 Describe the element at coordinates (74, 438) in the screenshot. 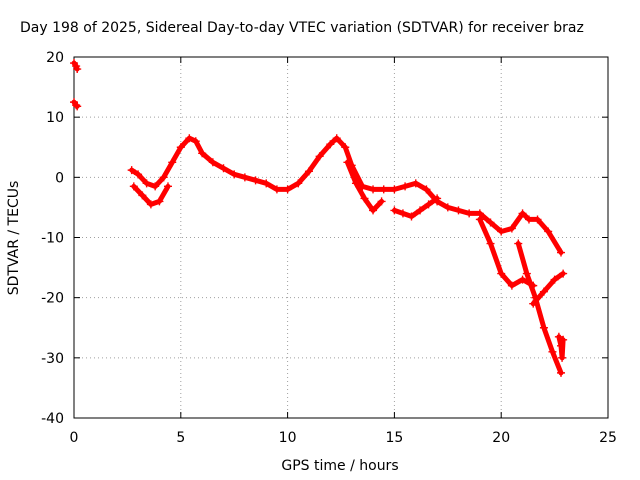

I see `x-tick-label: 0` at that location.